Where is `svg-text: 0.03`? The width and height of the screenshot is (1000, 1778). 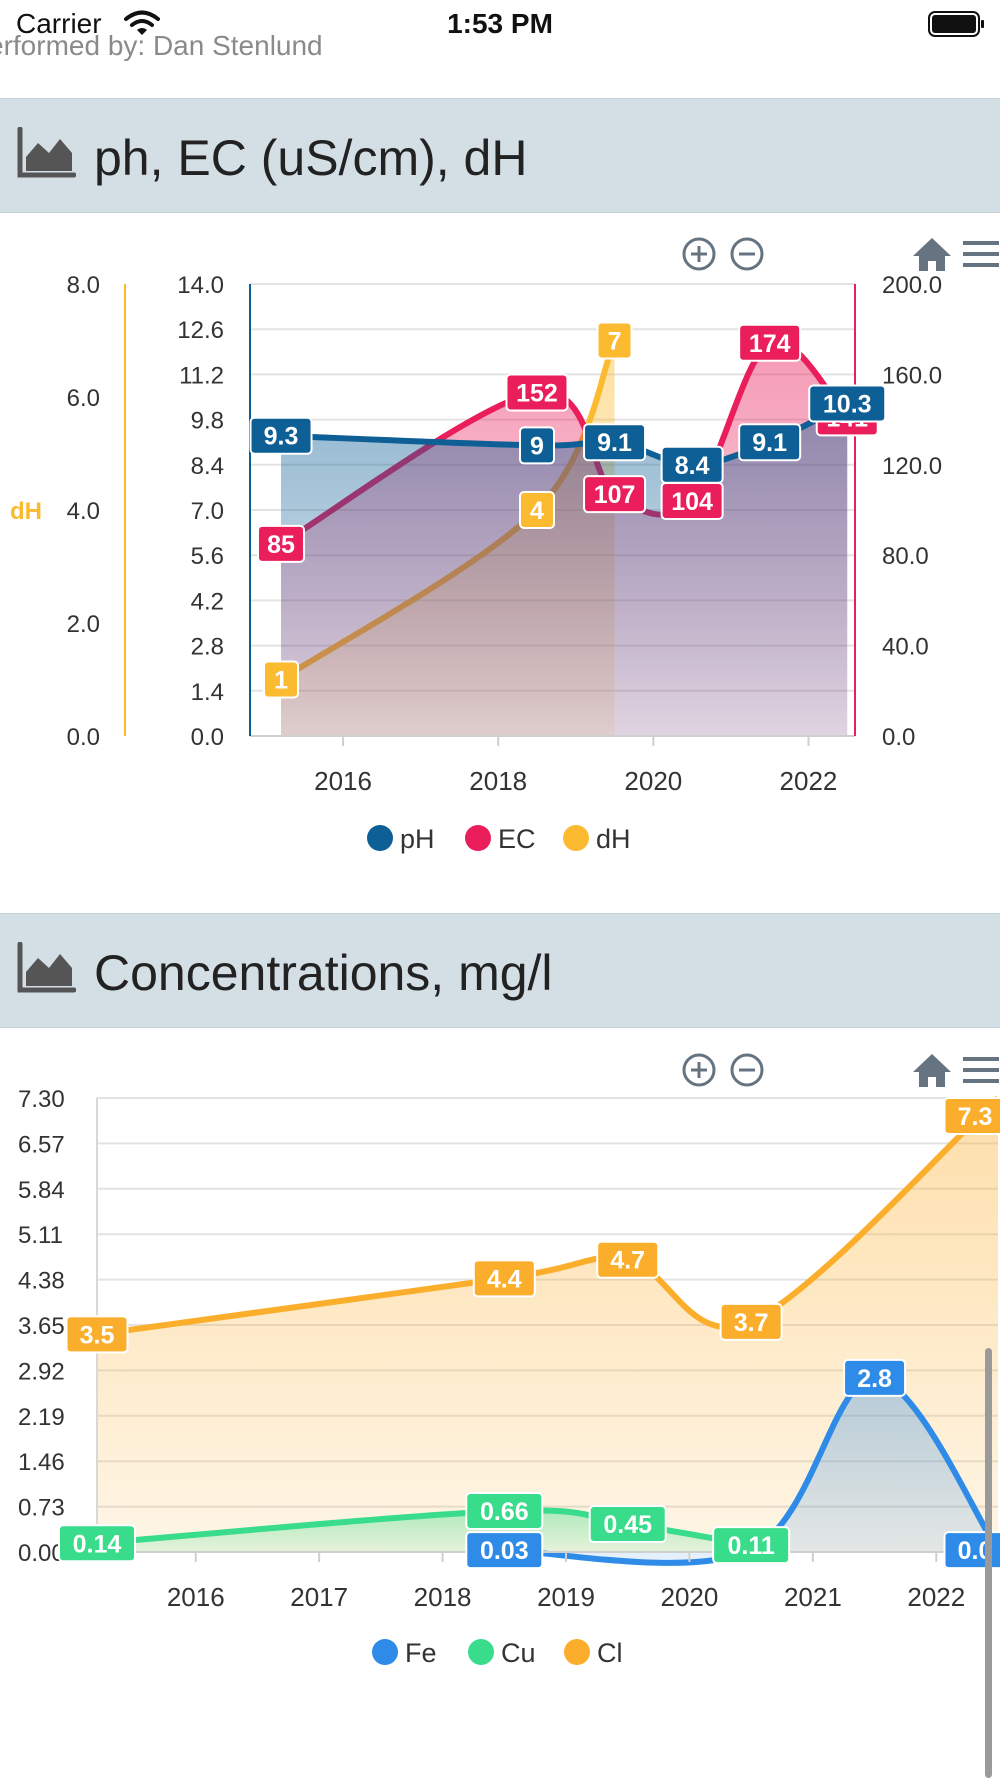 svg-text: 0.03 is located at coordinates (504, 1551).